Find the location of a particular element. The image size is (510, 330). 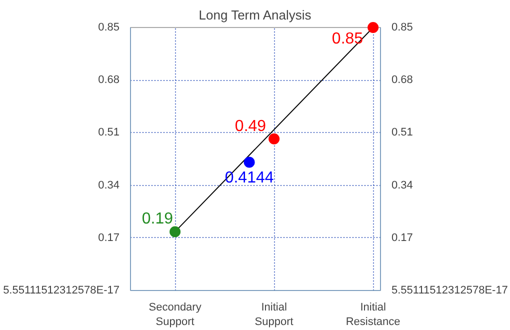

x-tick-label: Secondary Support is located at coordinates (175, 315).